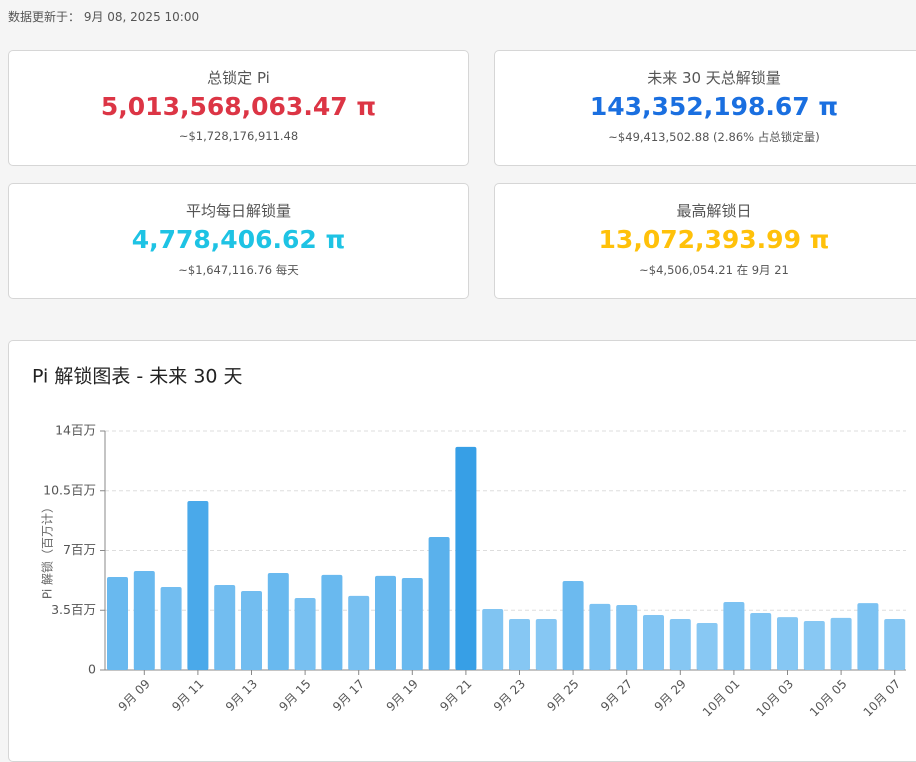 The width and height of the screenshot is (916, 762). Describe the element at coordinates (92, 669) in the screenshot. I see `y-tick-label: 0` at that location.